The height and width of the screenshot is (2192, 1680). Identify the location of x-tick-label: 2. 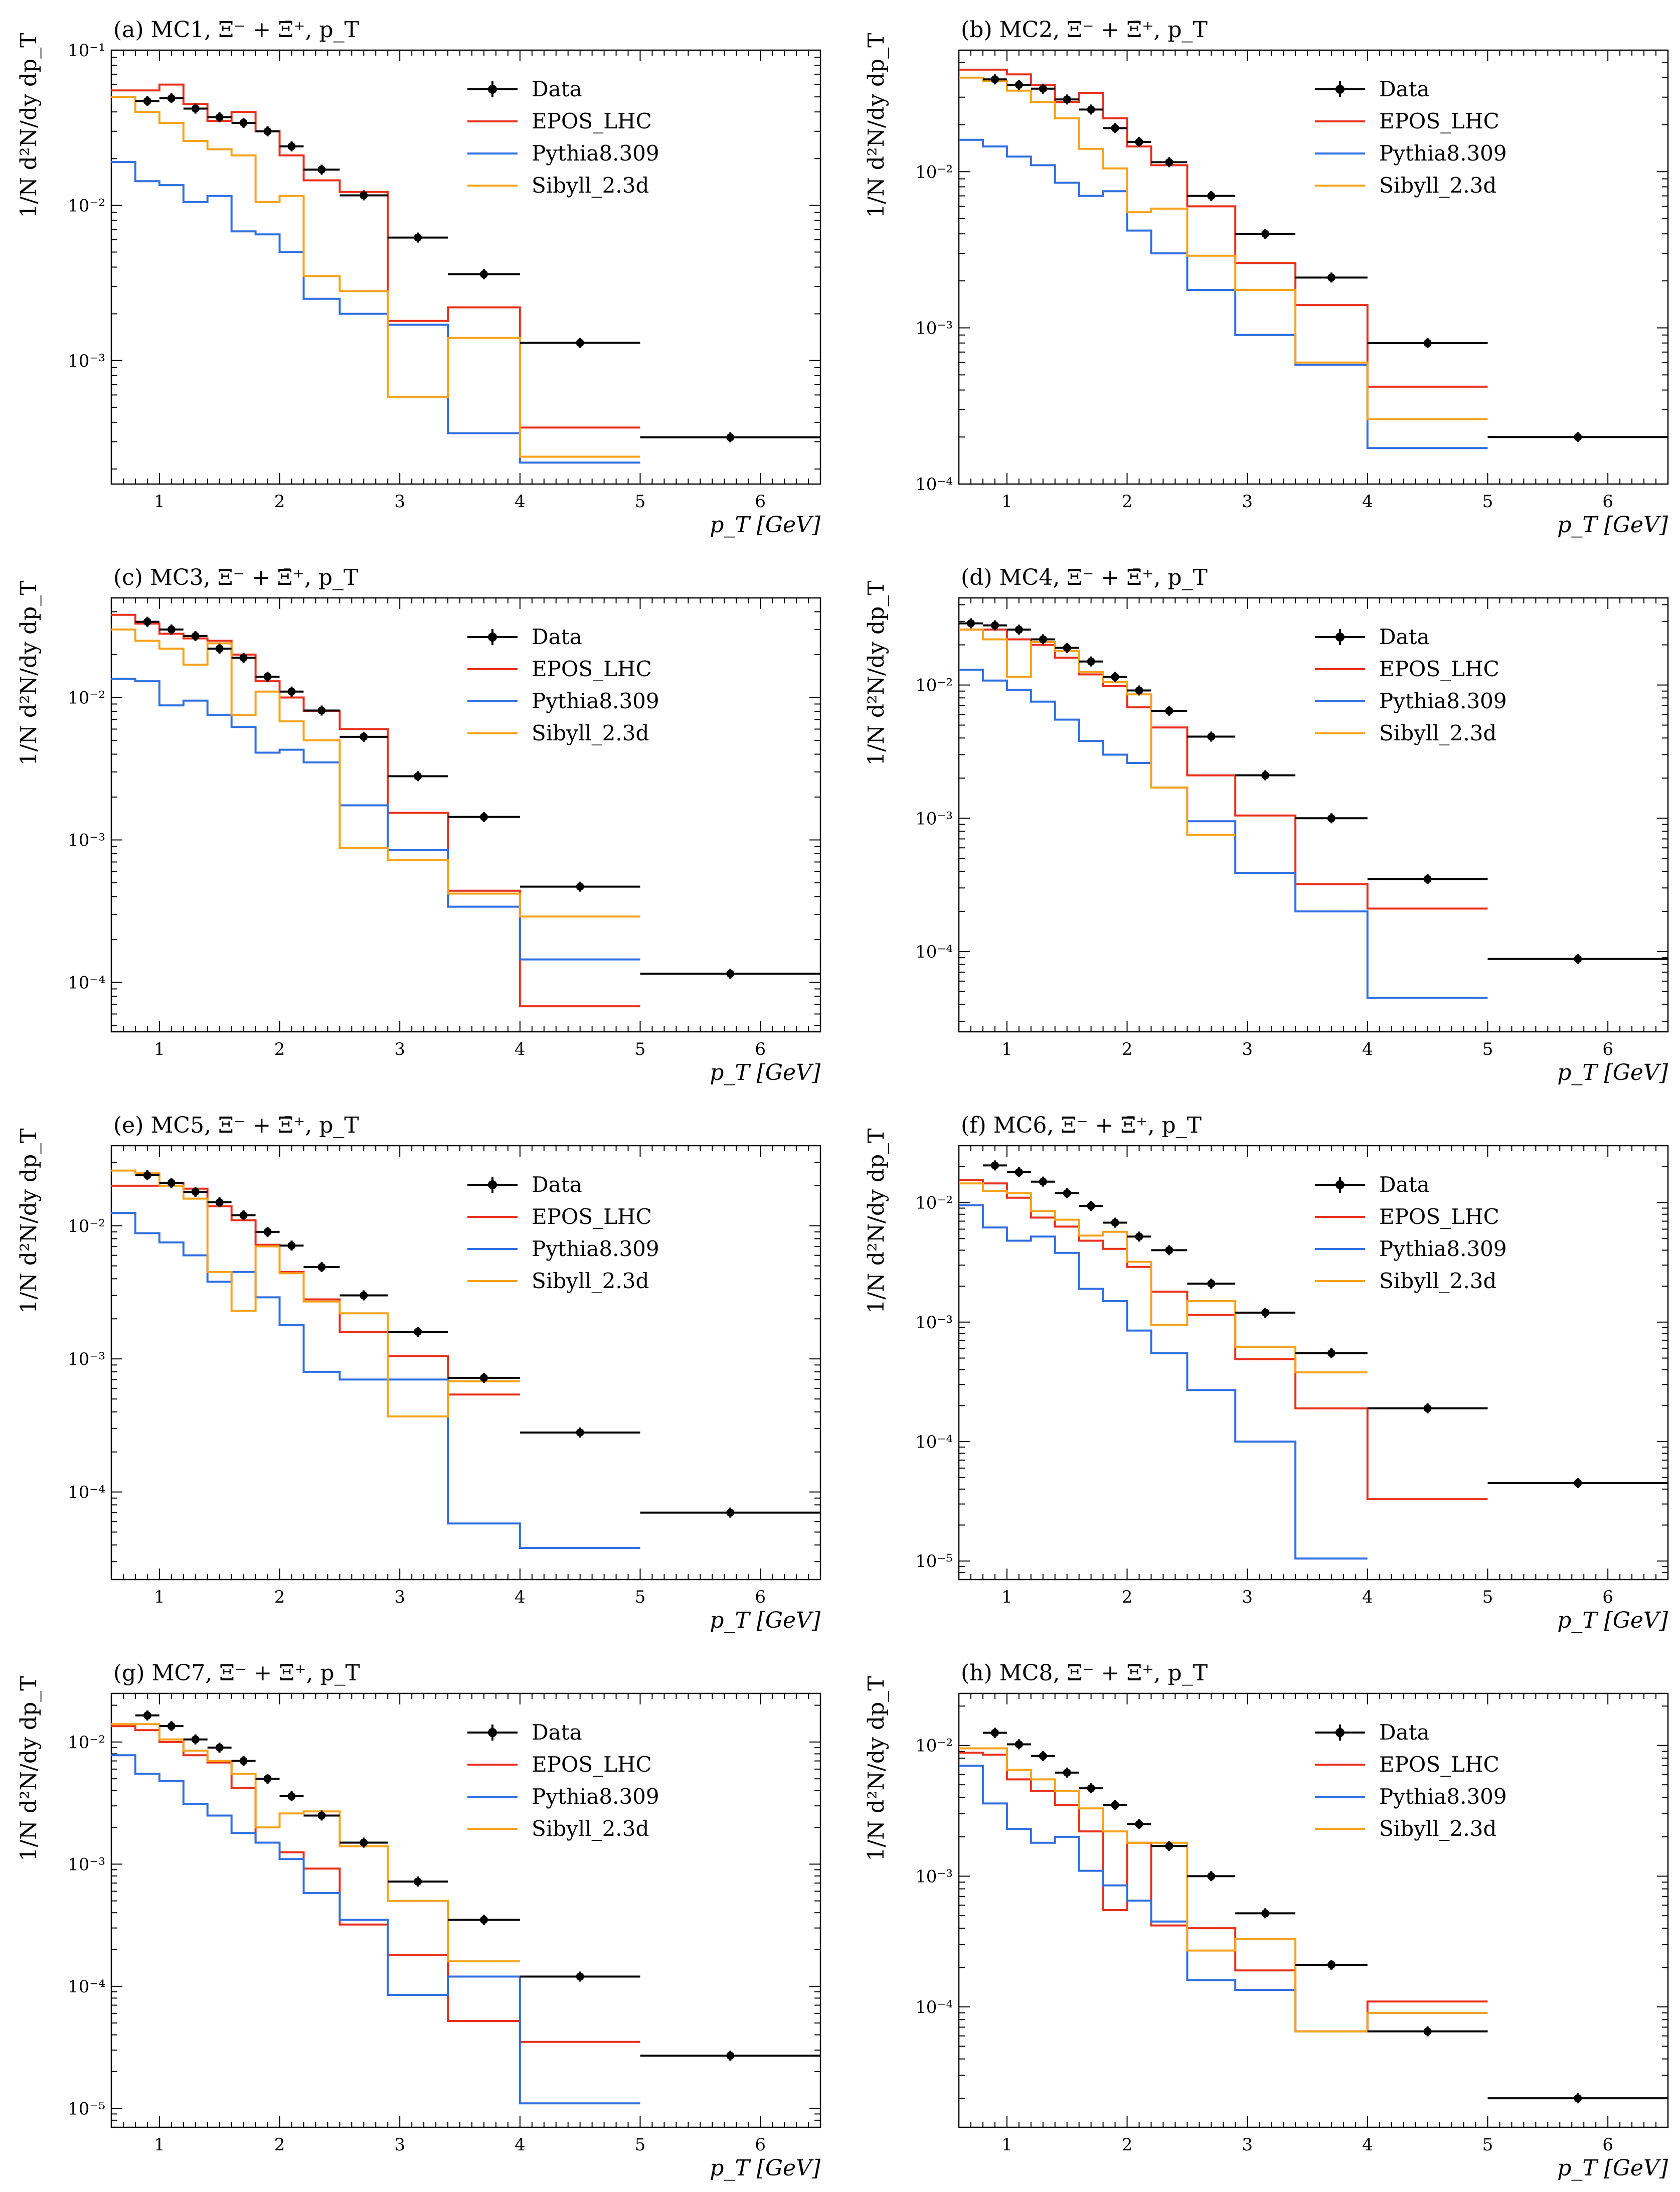
(279, 2145).